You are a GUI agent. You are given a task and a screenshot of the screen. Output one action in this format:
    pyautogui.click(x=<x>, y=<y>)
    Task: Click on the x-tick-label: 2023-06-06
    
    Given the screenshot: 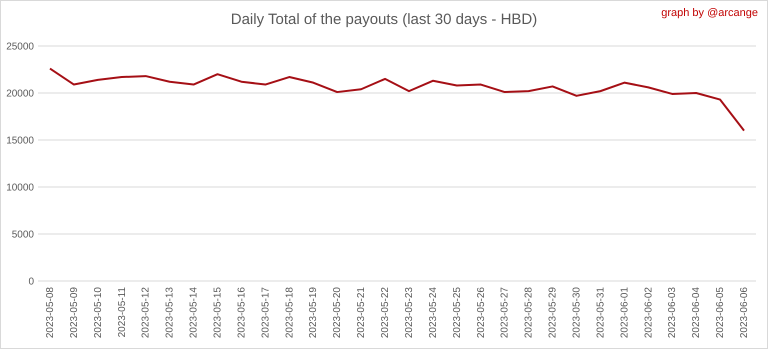 What is the action you would take?
    pyautogui.click(x=744, y=312)
    